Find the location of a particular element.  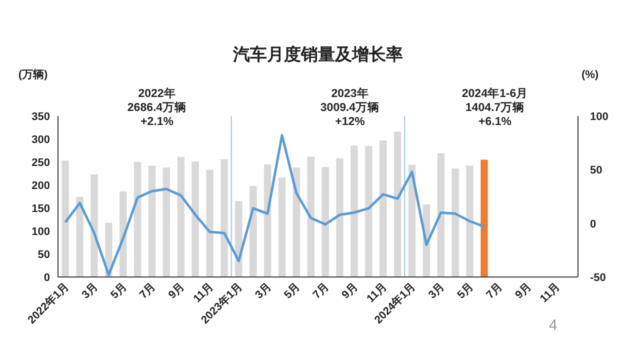

y-tick-label: 250 is located at coordinates (41, 163).